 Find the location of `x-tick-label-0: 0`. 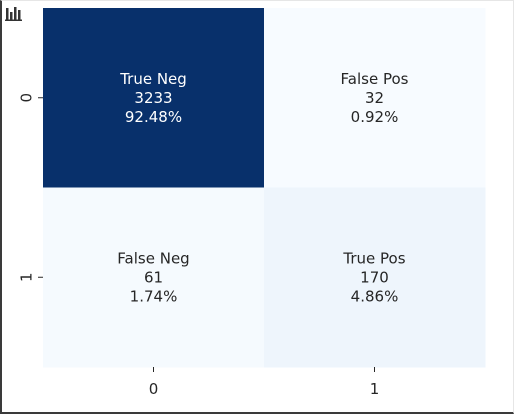

x-tick-label-0: 0 is located at coordinates (154, 389).